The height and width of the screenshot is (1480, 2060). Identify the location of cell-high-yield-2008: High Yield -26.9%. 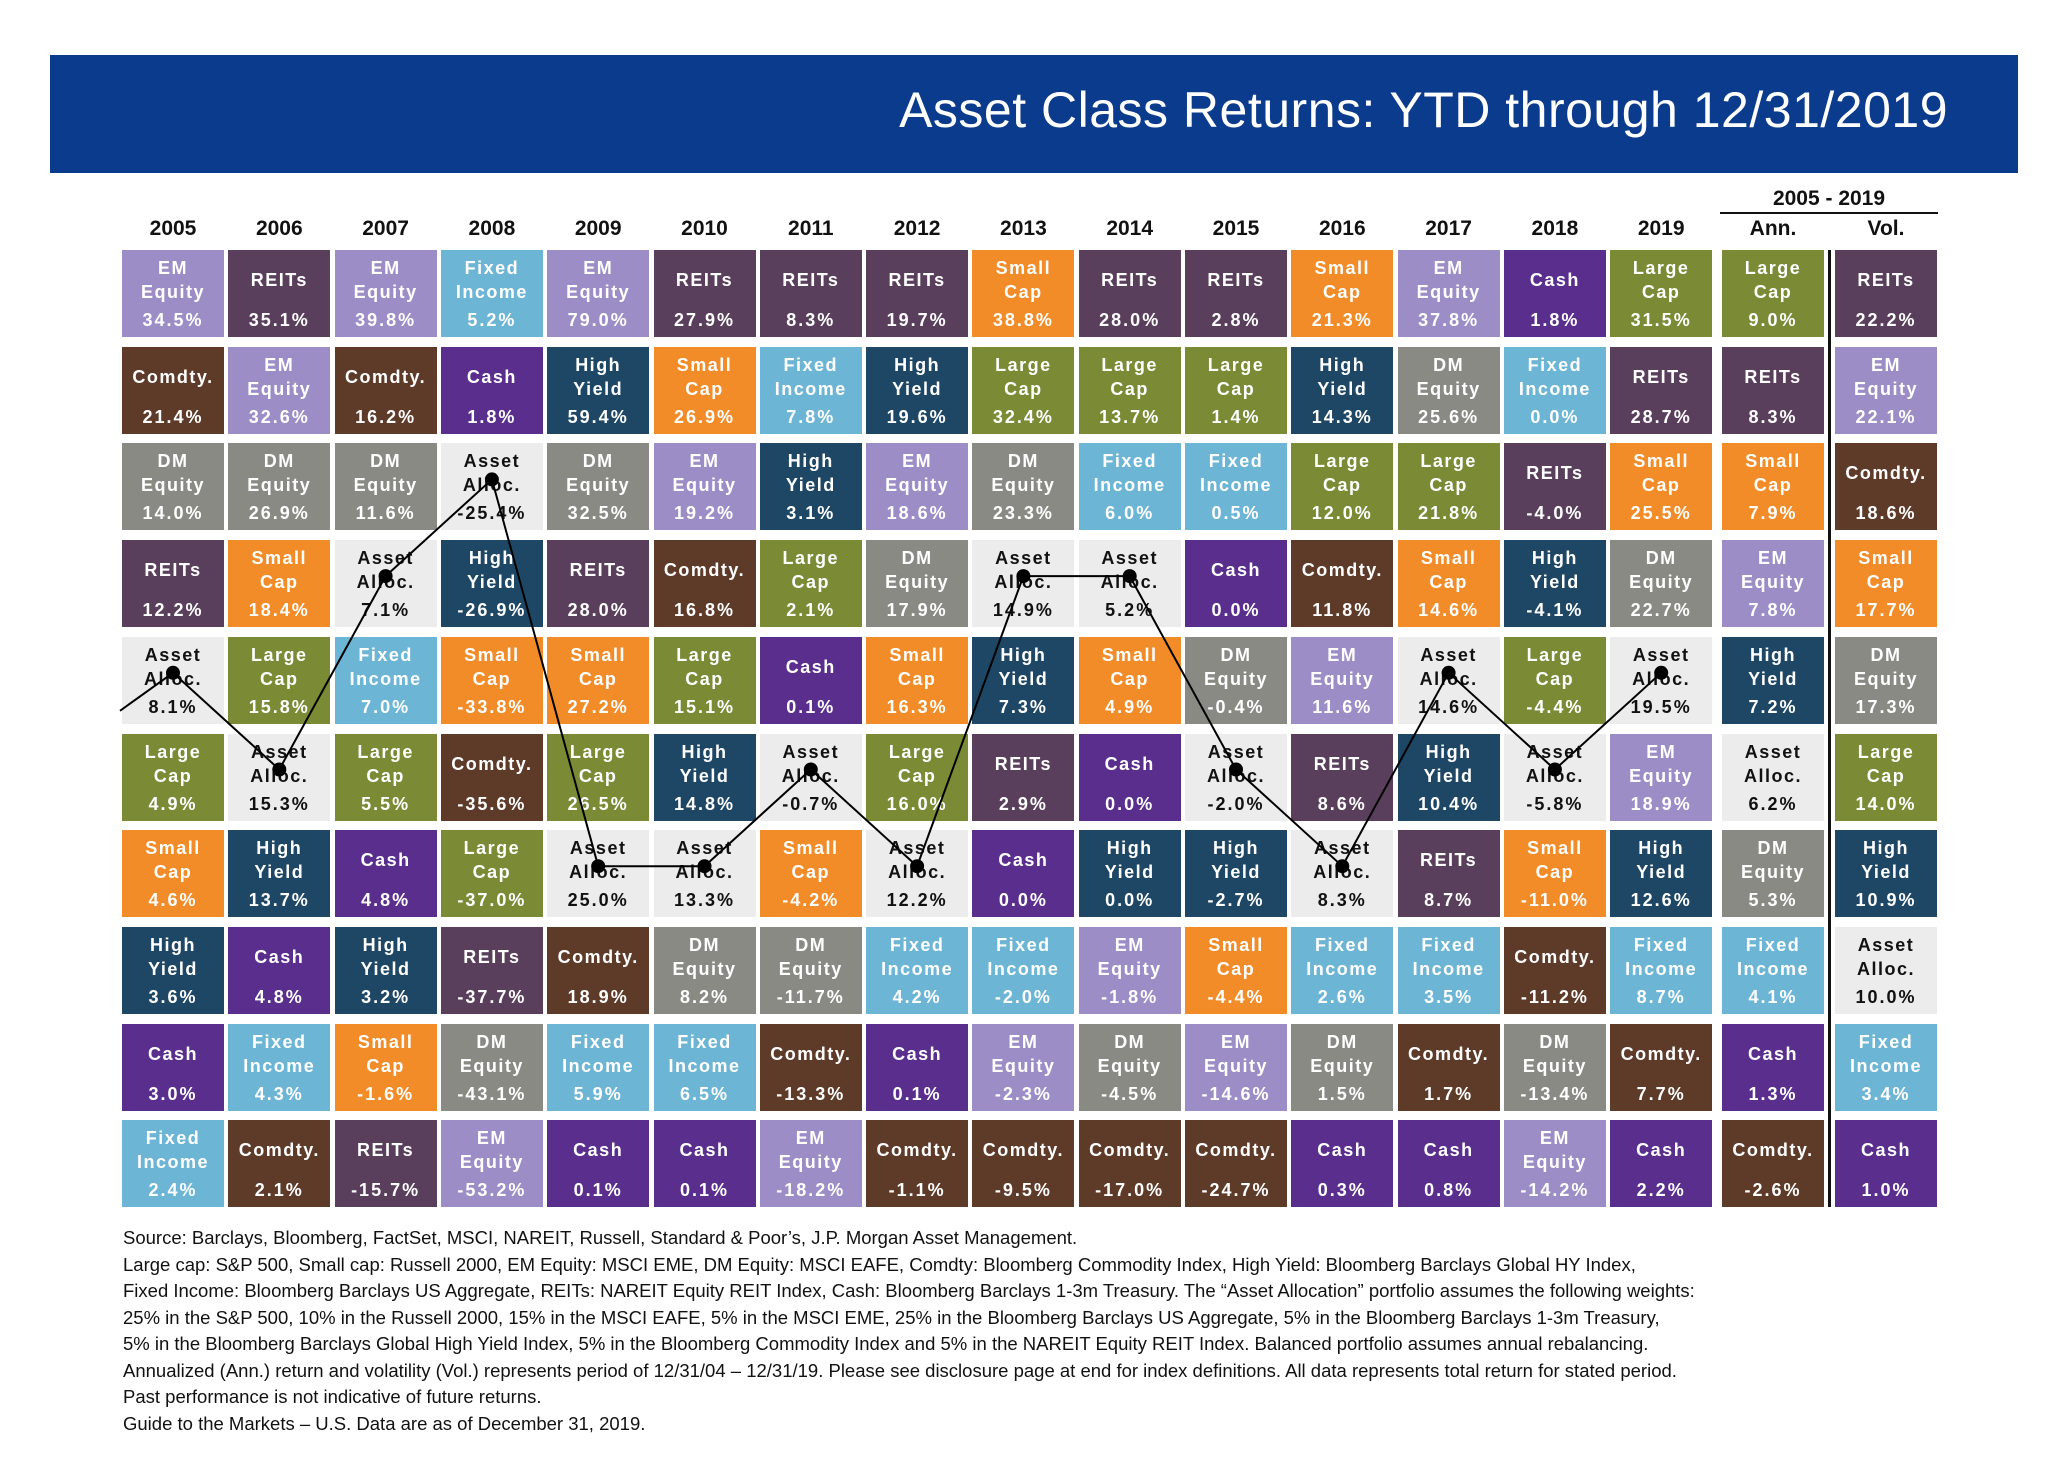
(491, 584).